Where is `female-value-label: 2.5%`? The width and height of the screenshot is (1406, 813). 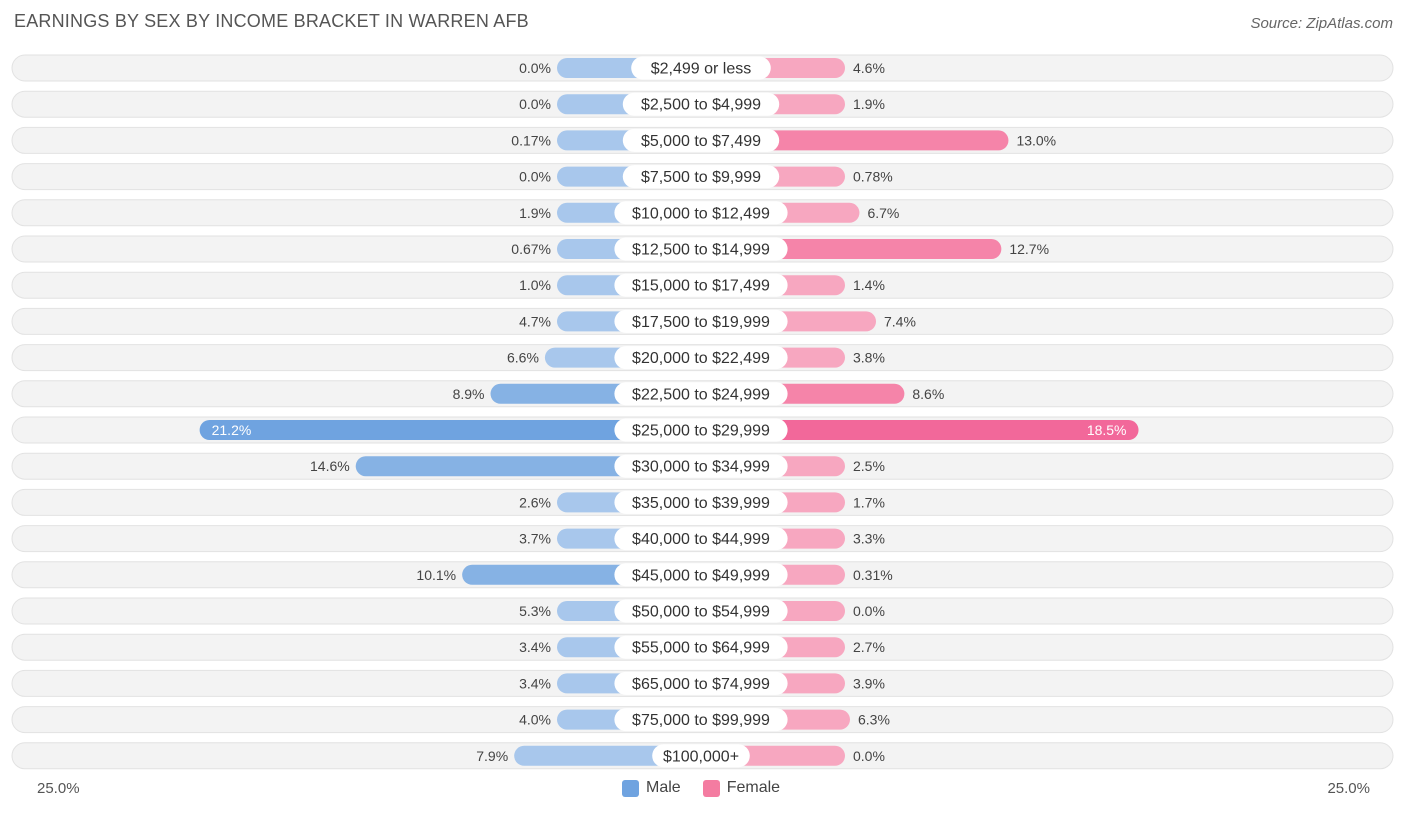
female-value-label: 2.5% is located at coordinates (869, 466).